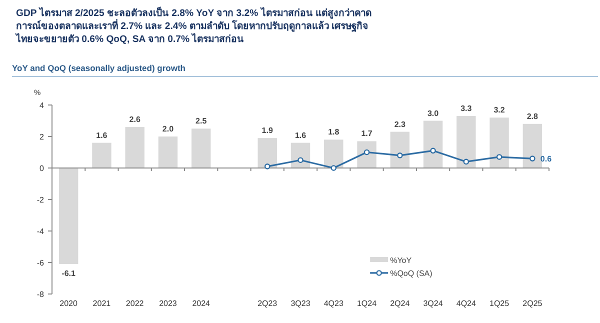 The image size is (600, 323). Describe the element at coordinates (334, 132) in the screenshot. I see `data-label: 1.8` at that location.